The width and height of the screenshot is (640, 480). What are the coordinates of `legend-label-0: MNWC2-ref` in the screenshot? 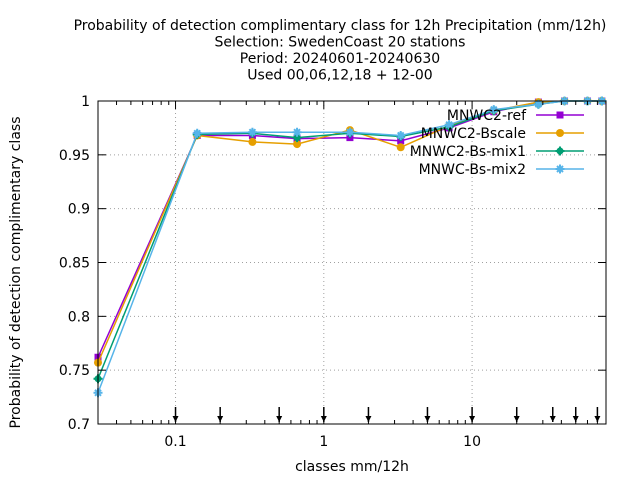 It's located at (487, 116).